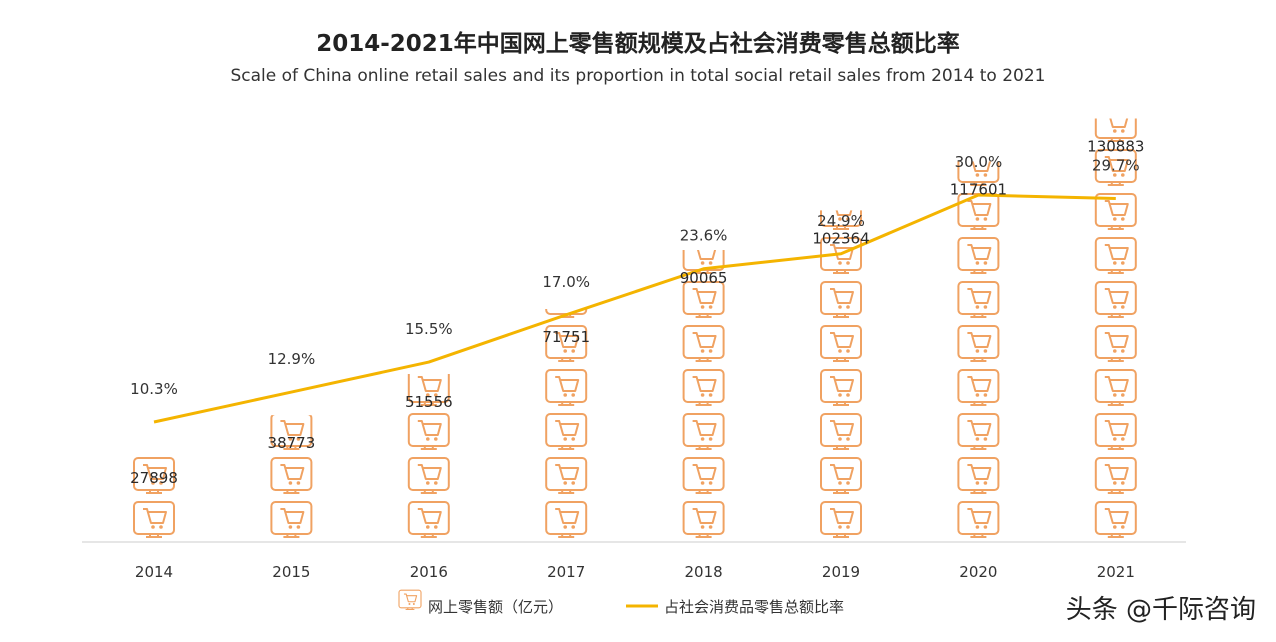  I want to click on bar-2015, so click(291, 476).